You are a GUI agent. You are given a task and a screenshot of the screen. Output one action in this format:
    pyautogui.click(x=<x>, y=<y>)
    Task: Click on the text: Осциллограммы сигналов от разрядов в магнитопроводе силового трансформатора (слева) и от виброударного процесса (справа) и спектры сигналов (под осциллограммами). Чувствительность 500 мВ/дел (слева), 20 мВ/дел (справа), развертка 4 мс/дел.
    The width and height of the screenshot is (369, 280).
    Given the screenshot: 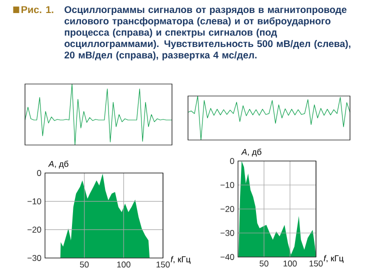 What is the action you would take?
    pyautogui.click(x=207, y=33)
    